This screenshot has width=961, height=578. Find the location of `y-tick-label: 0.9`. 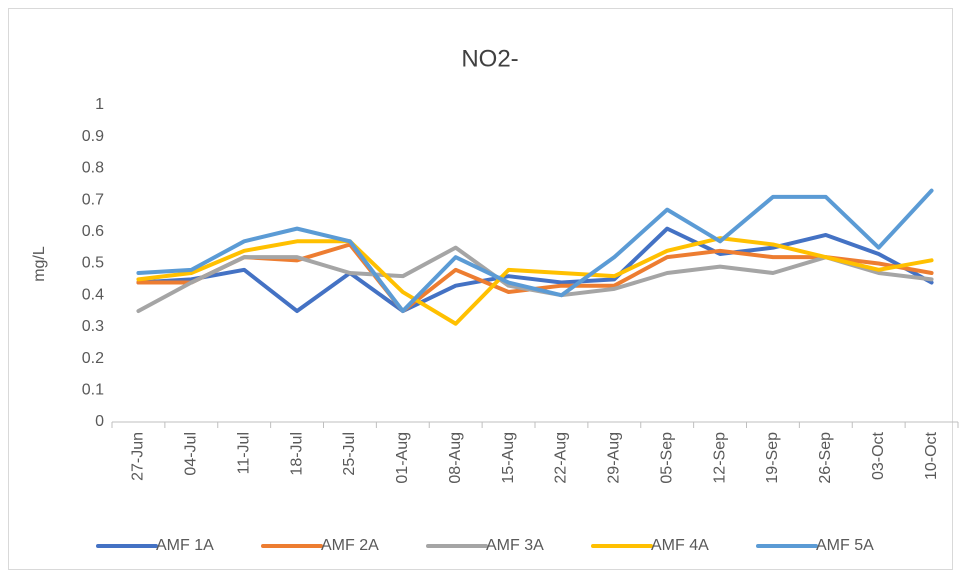

y-tick-label: 0.9 is located at coordinates (93, 136).